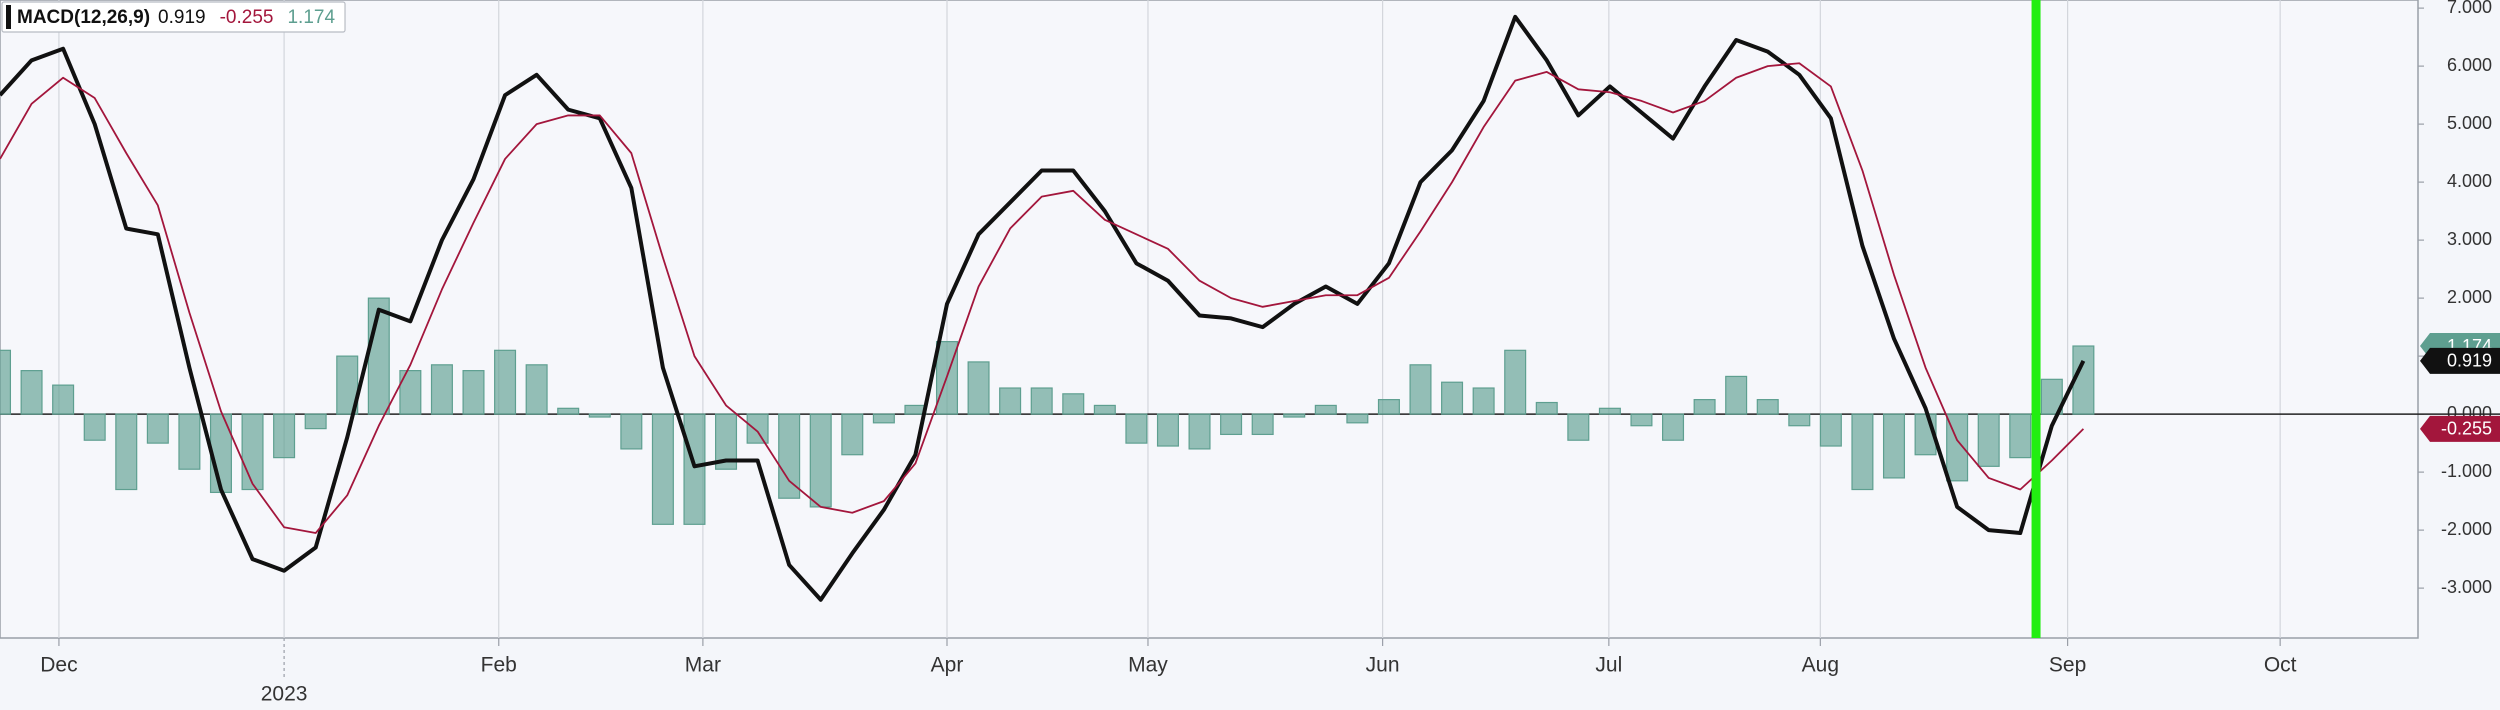 This screenshot has width=2500, height=710. What do you see at coordinates (284, 694) in the screenshot?
I see `year-label: 2023` at bounding box center [284, 694].